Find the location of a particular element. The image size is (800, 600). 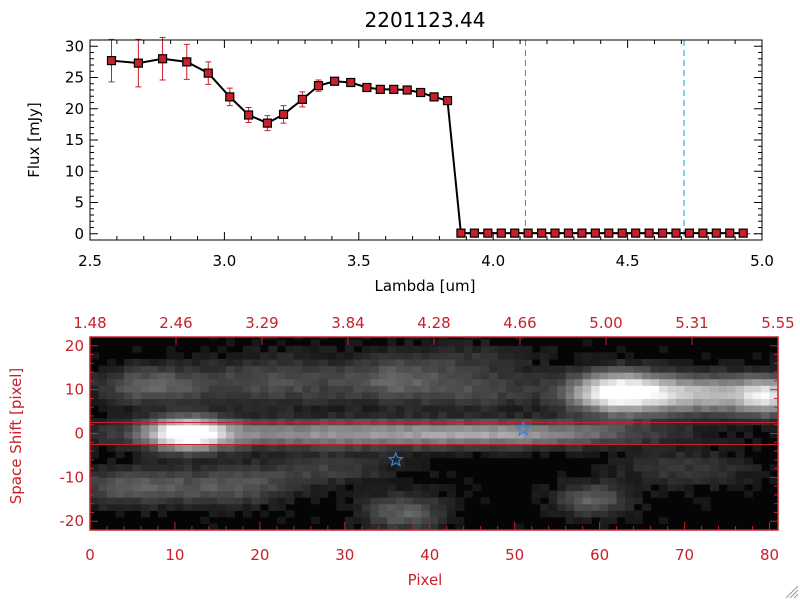

resize-grip-icon is located at coordinates (792, 592).